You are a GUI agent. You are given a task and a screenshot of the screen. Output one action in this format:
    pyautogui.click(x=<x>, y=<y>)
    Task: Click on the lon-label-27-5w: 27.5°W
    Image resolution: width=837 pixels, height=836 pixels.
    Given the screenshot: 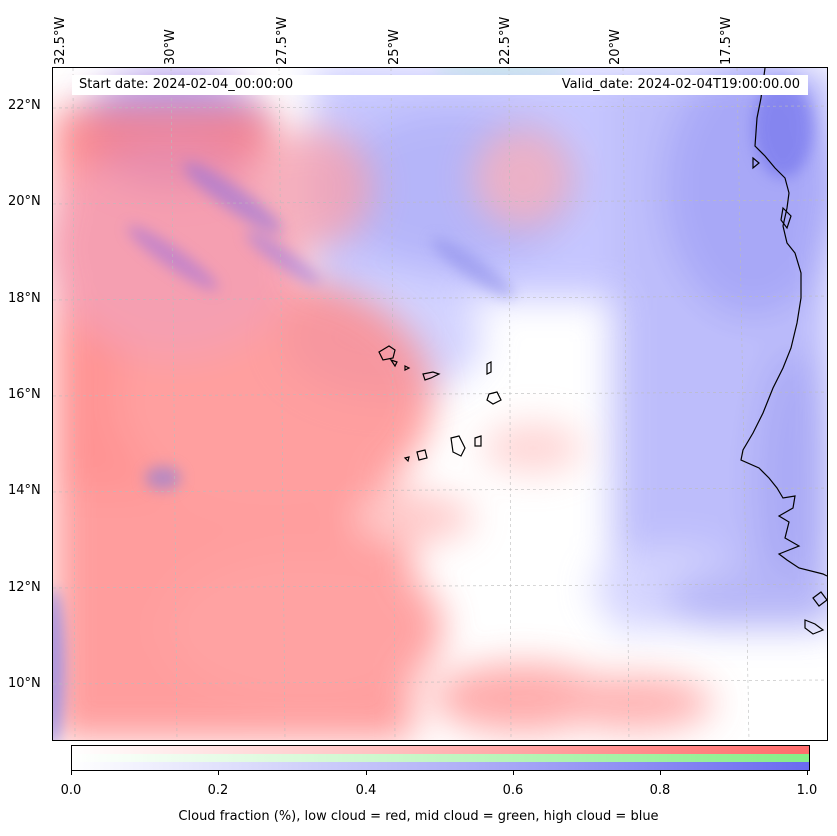 What is the action you would take?
    pyautogui.click(x=282, y=40)
    